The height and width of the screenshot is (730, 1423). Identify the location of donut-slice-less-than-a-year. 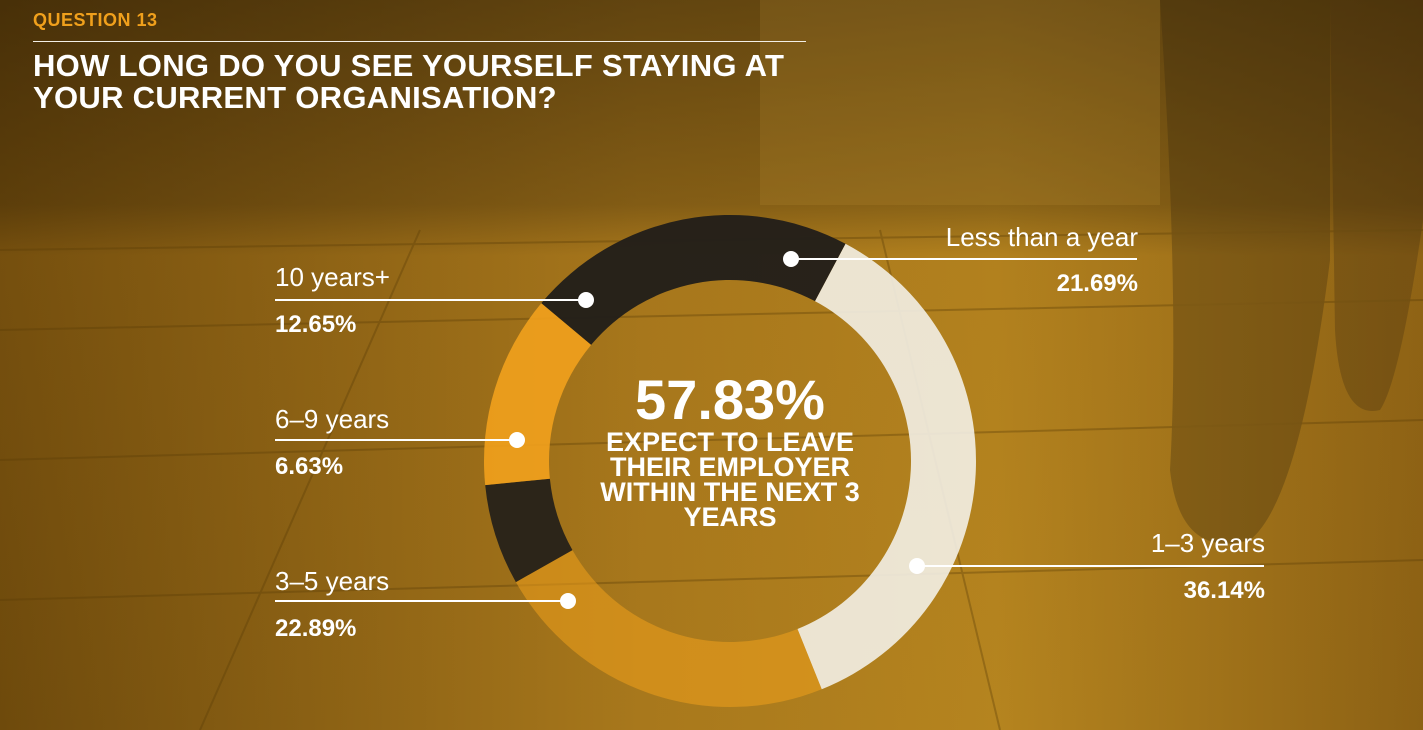
(693, 280).